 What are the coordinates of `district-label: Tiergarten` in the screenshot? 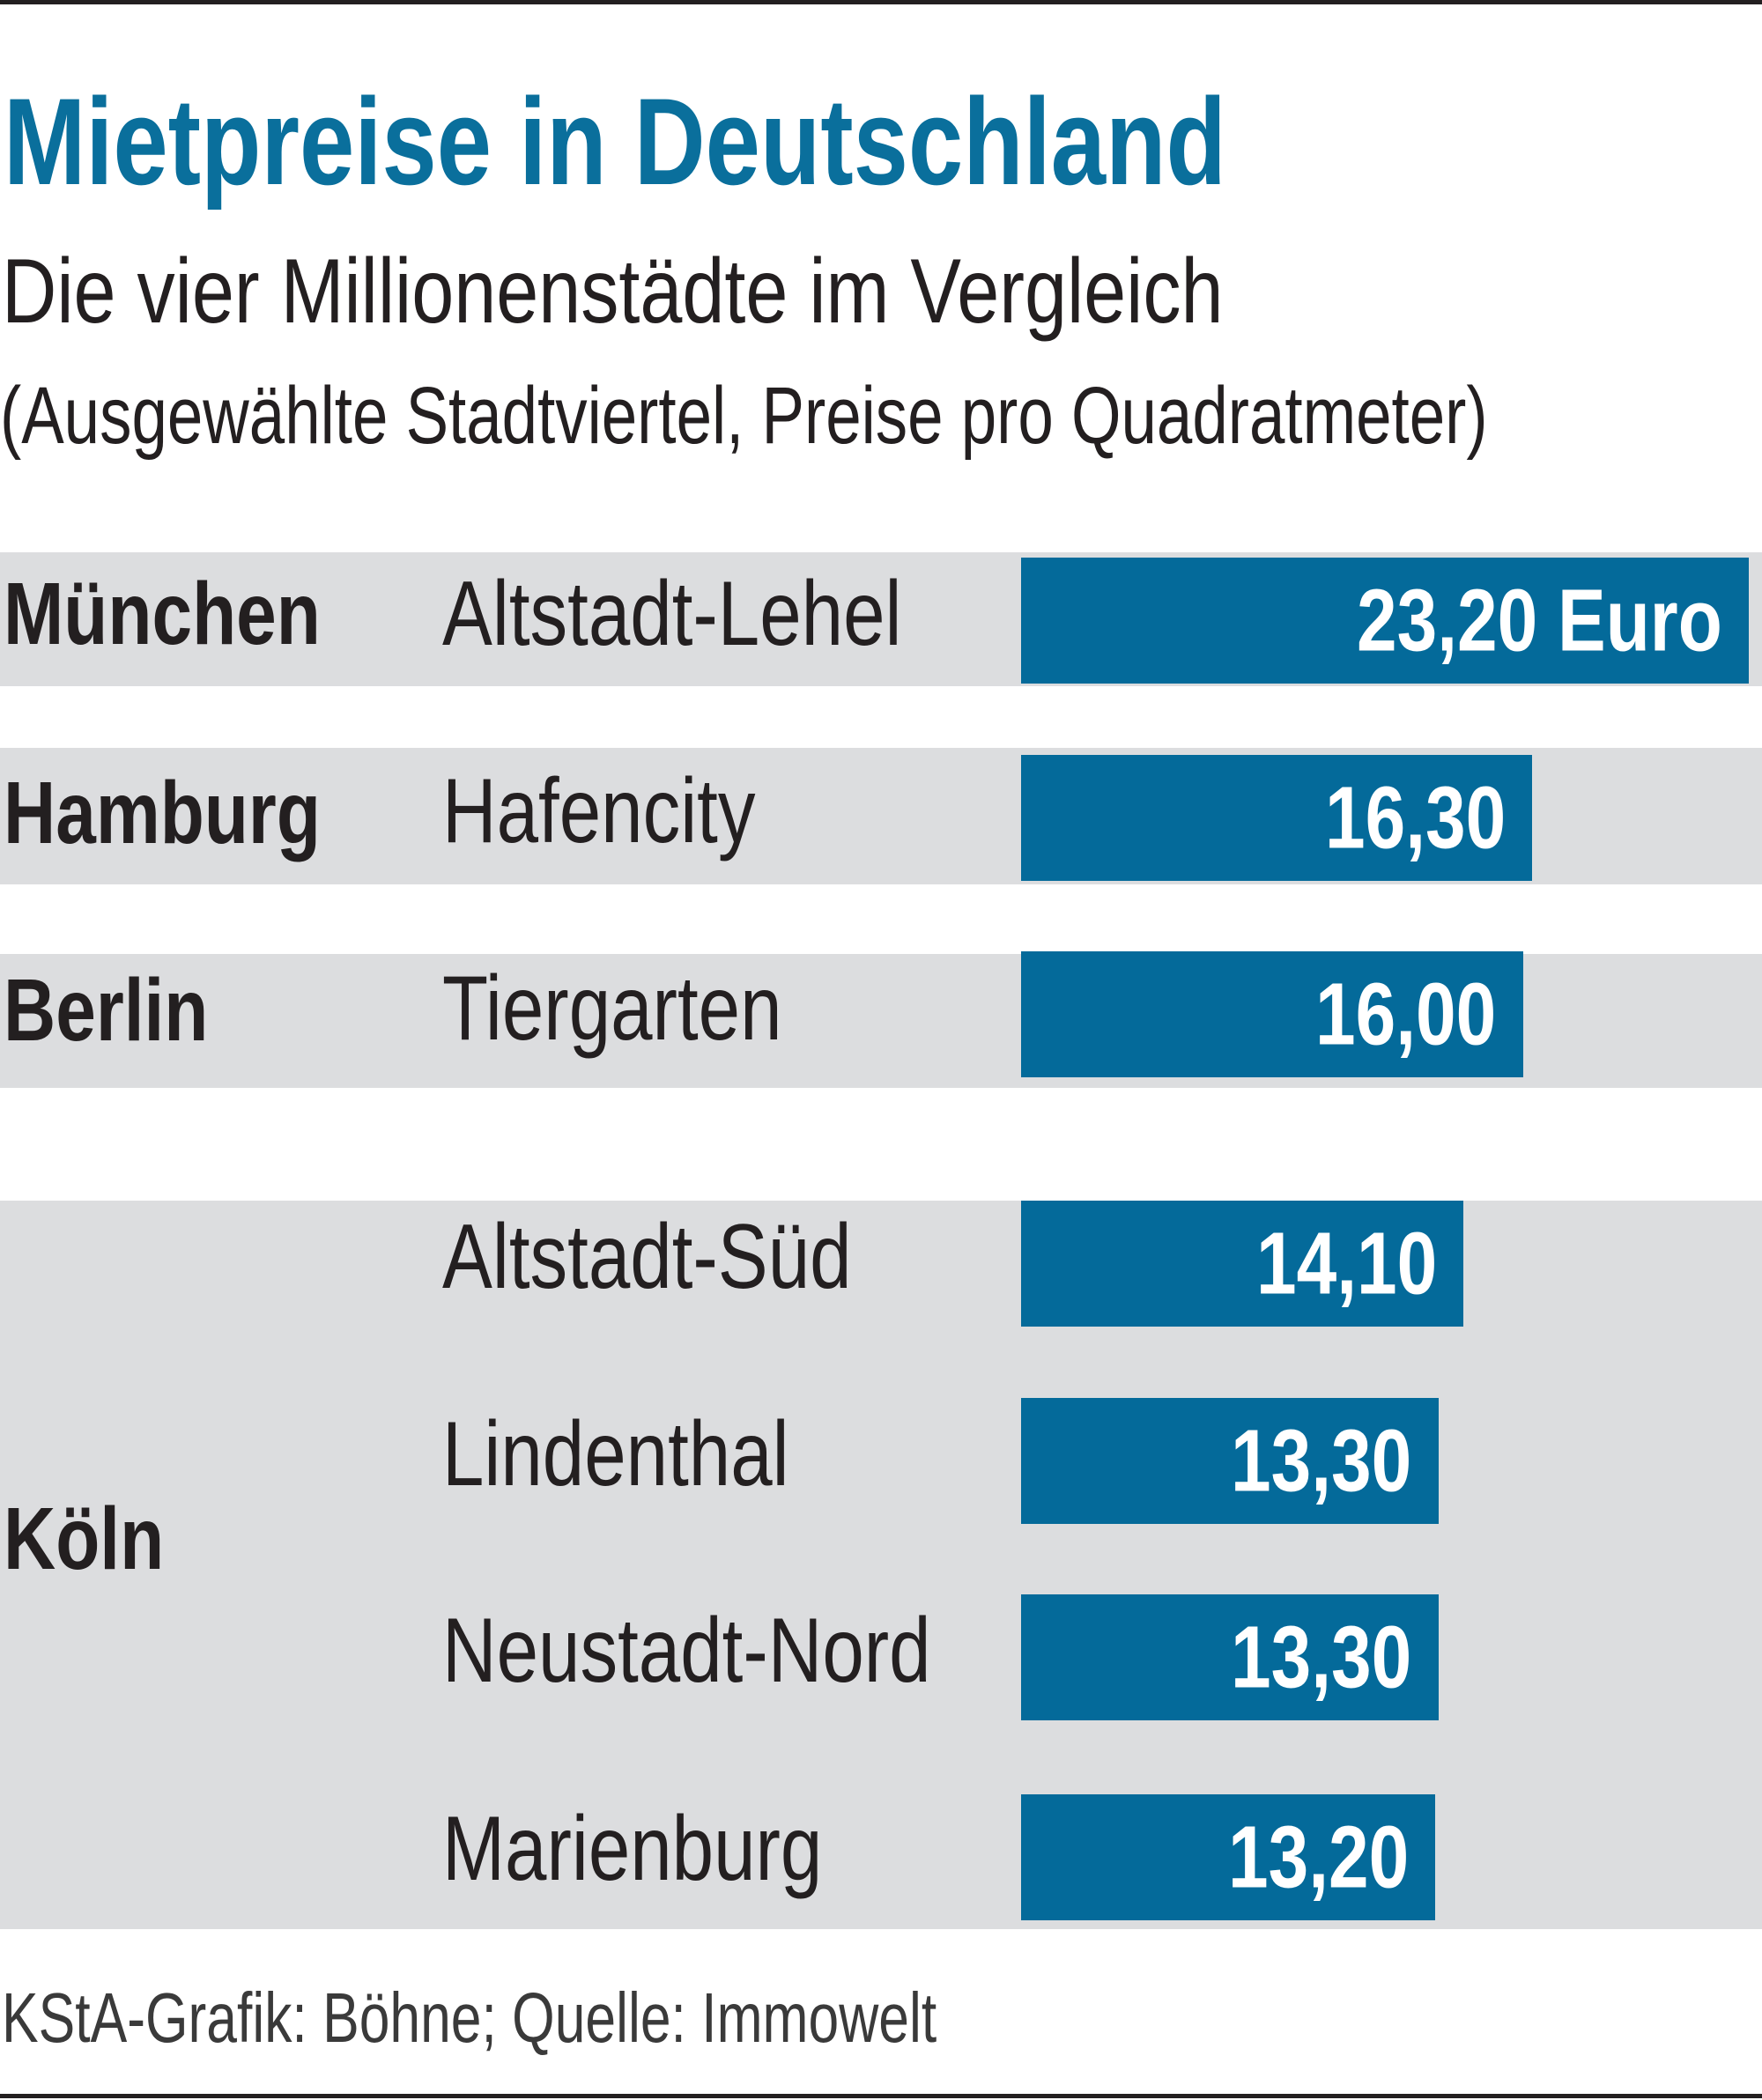 It's located at (612, 1009).